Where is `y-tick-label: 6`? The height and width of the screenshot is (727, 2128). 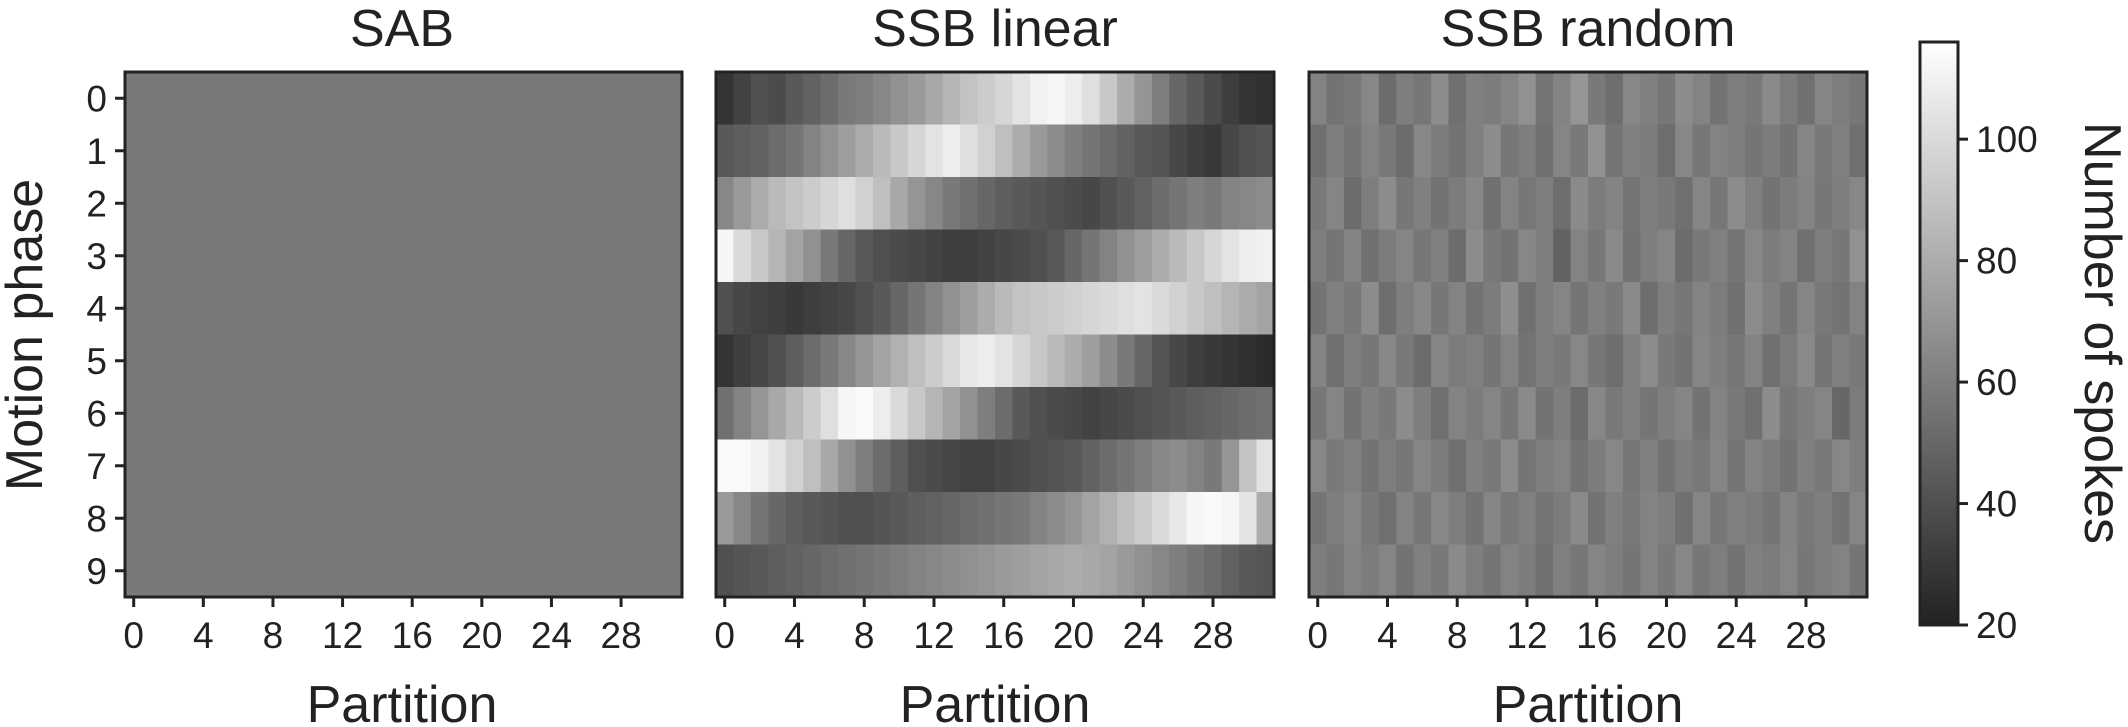
y-tick-label: 6 is located at coordinates (96, 413).